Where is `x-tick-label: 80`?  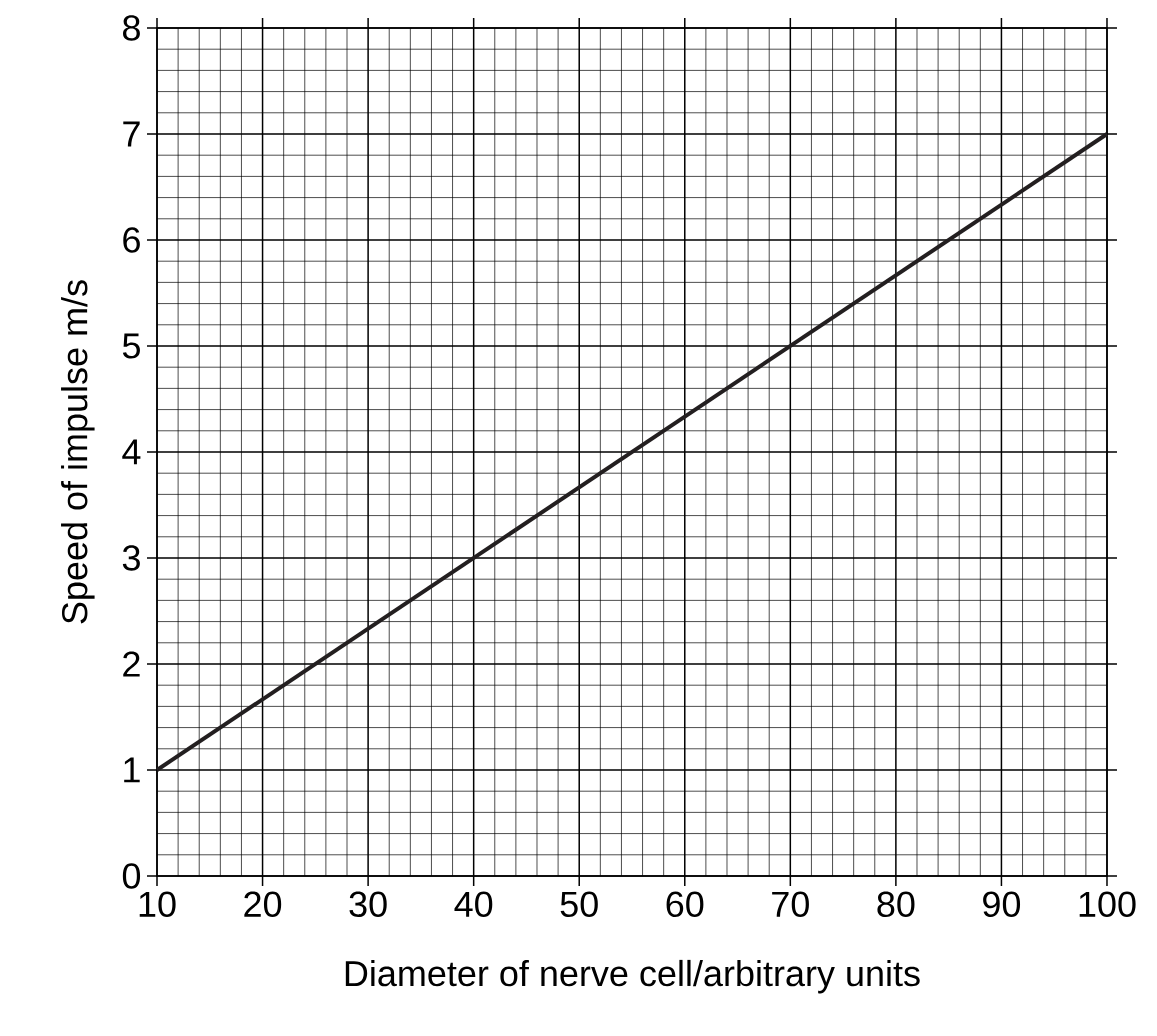
x-tick-label: 80 is located at coordinates (896, 904).